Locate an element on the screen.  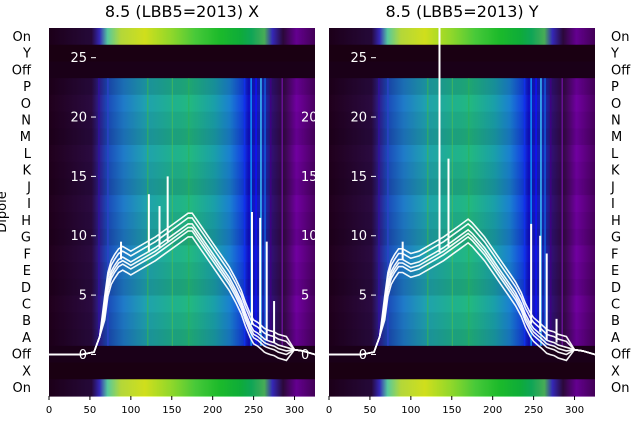
row-label: J is located at coordinates (28, 187).